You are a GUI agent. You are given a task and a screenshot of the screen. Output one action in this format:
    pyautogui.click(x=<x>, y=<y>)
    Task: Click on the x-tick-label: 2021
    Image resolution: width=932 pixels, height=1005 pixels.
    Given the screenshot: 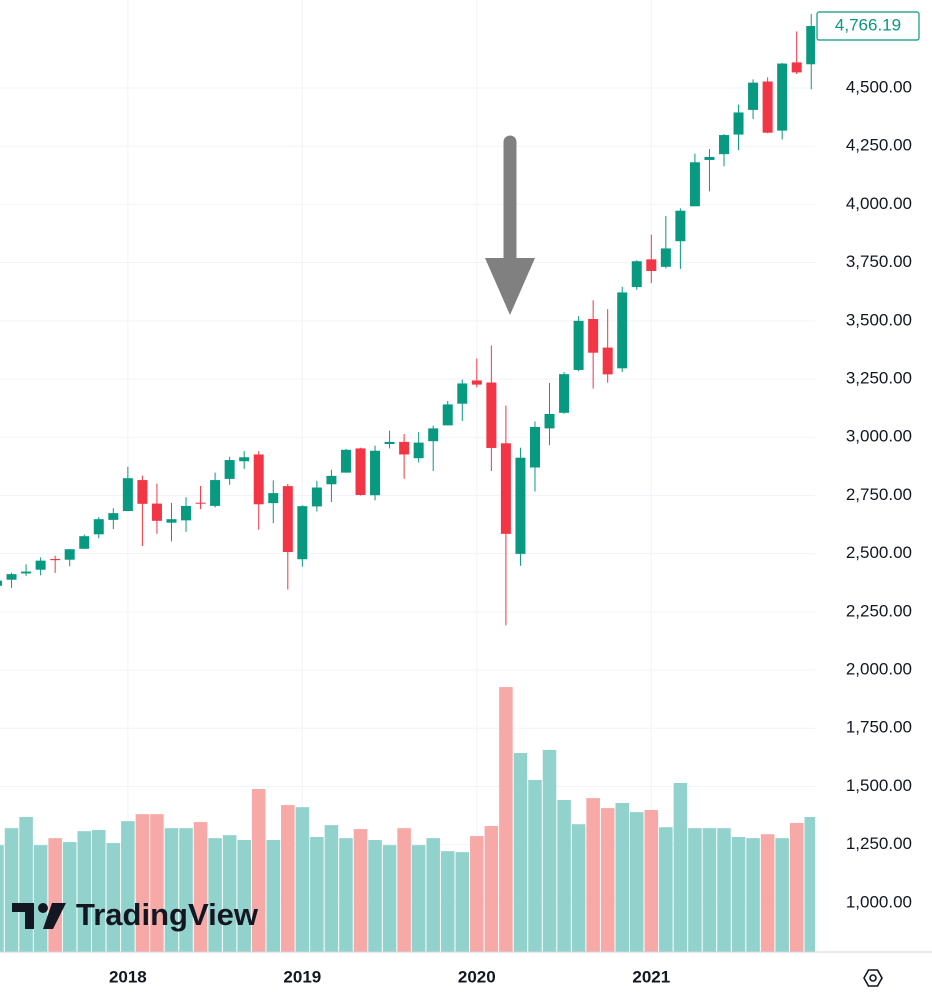 What is the action you would take?
    pyautogui.click(x=651, y=976)
    